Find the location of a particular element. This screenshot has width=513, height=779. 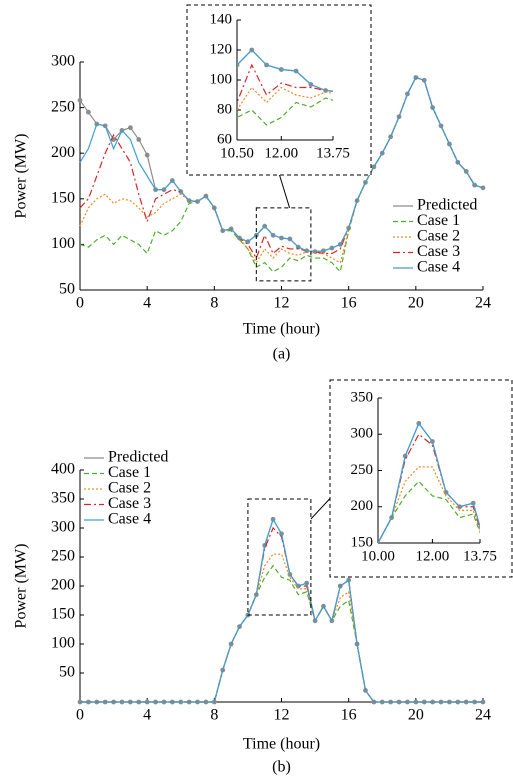

inset-frame is located at coordinates (421, 478).